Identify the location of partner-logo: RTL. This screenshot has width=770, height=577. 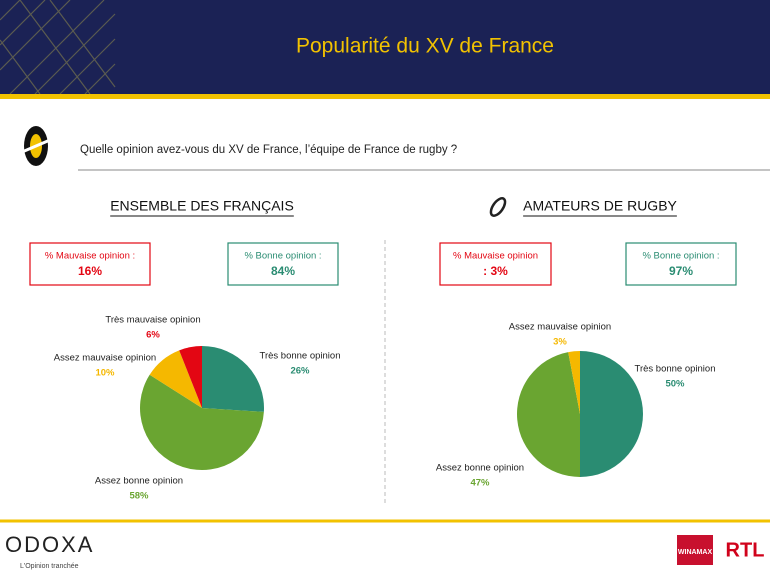
(745, 550).